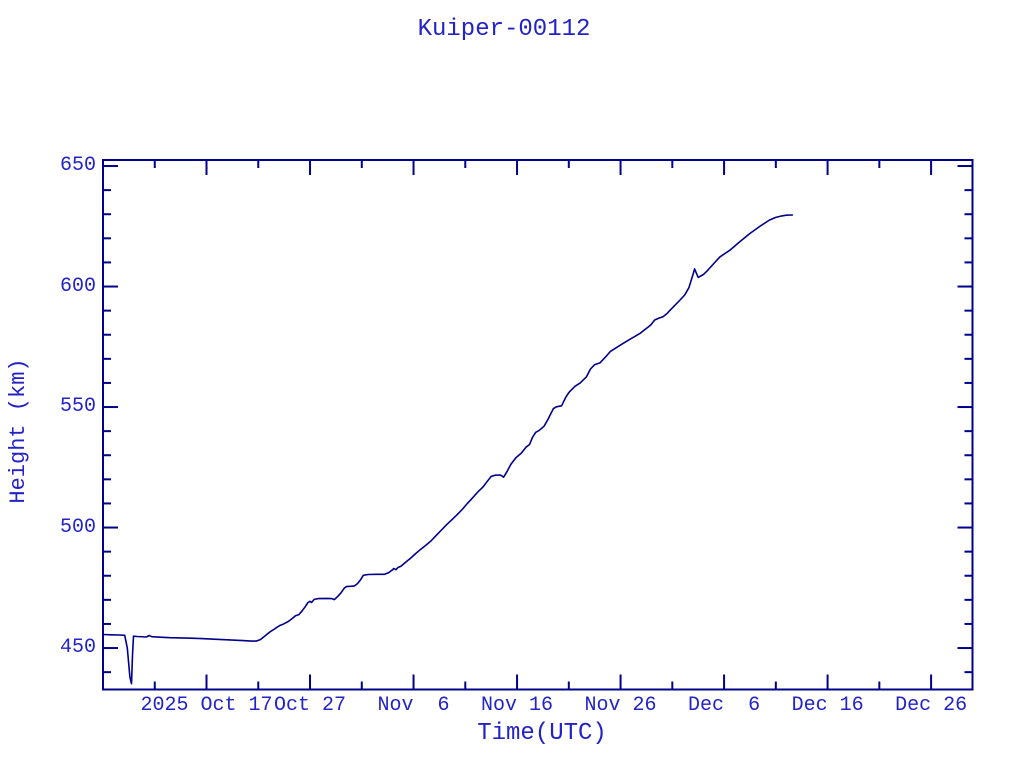  Describe the element at coordinates (77, 527) in the screenshot. I see `y-tick-label: 500` at that location.